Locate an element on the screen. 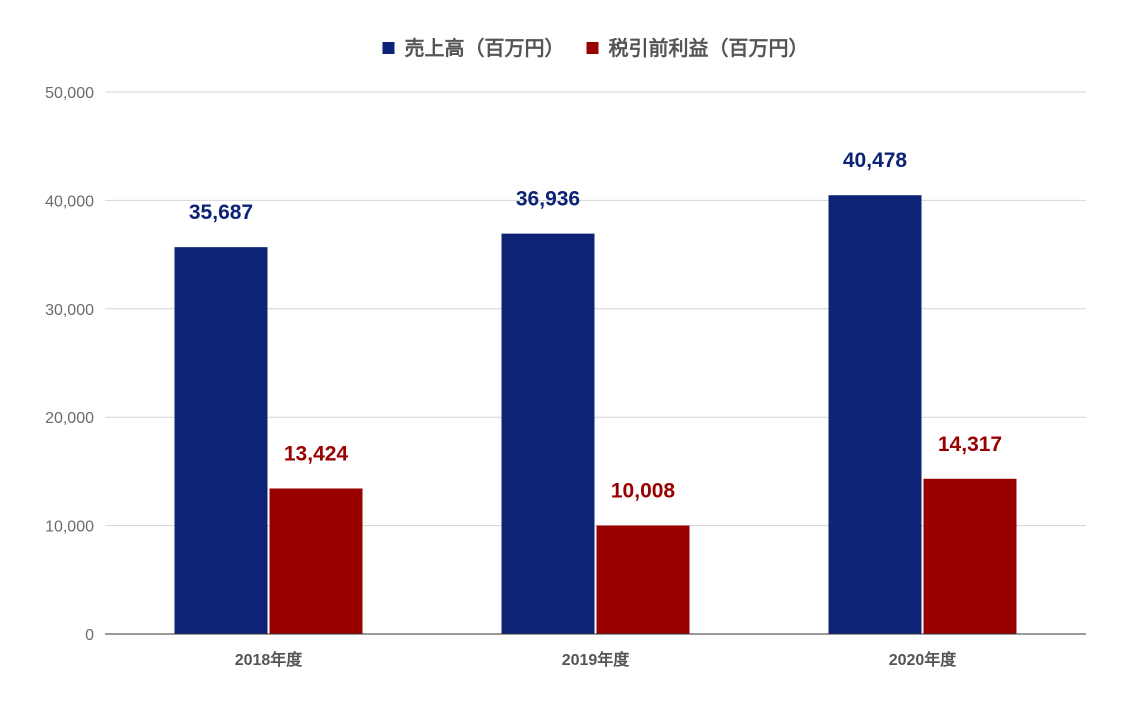 This screenshot has height=708, width=1122. data-label: 10,008 is located at coordinates (643, 491).